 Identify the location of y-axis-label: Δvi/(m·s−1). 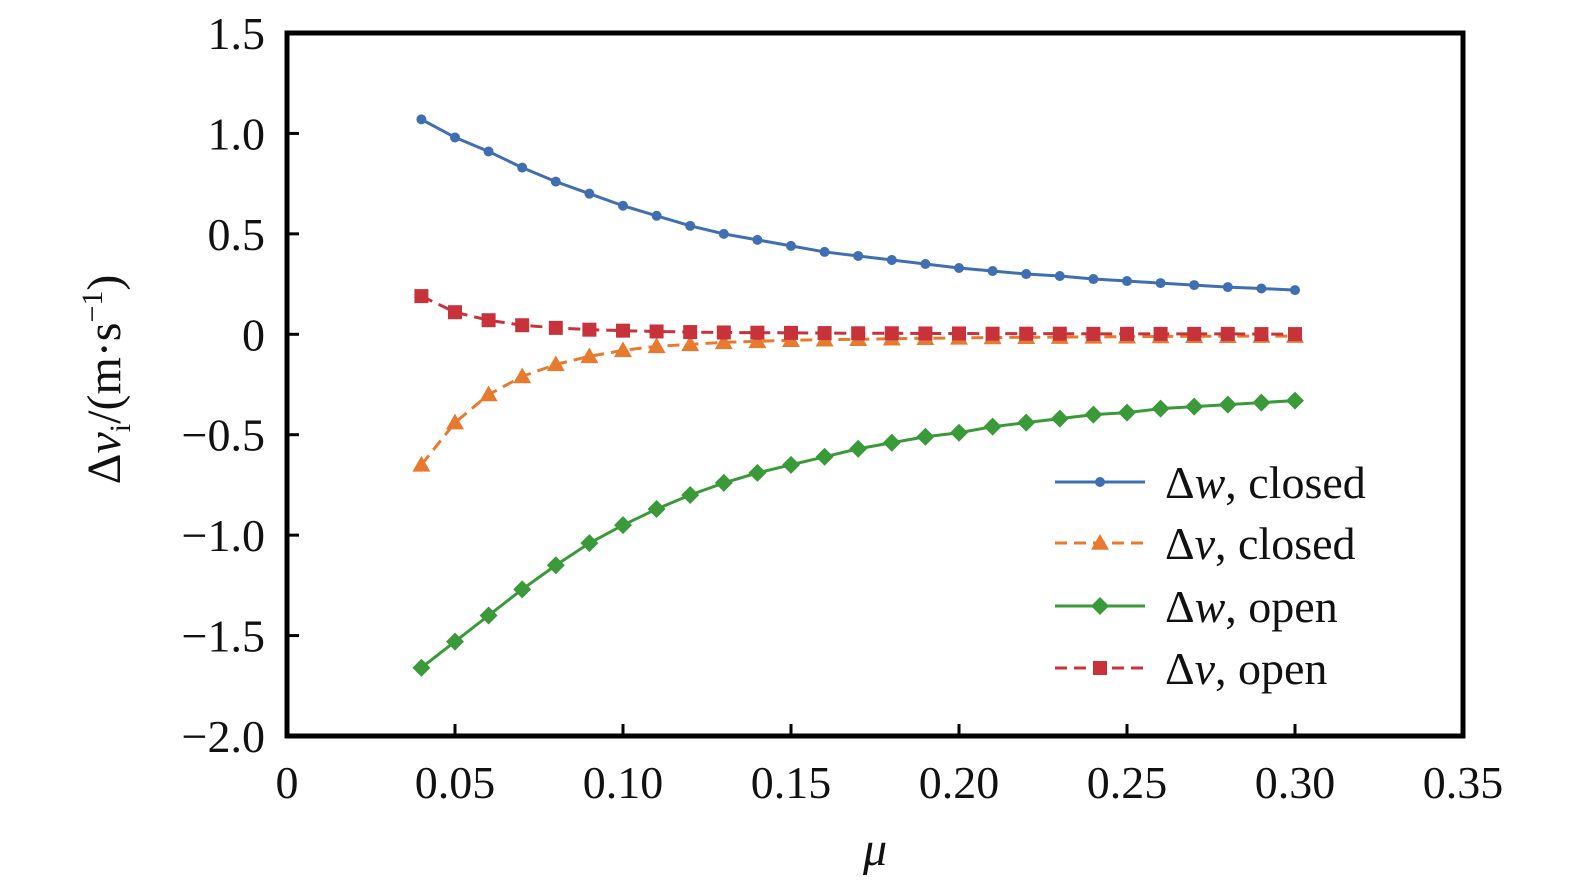
(106, 380).